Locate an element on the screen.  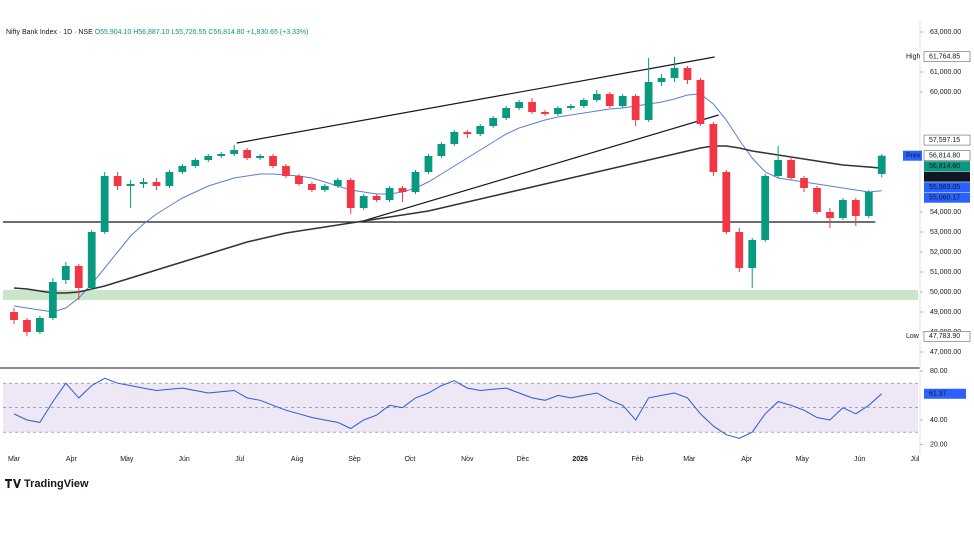
support-zone is located at coordinates (460, 295).